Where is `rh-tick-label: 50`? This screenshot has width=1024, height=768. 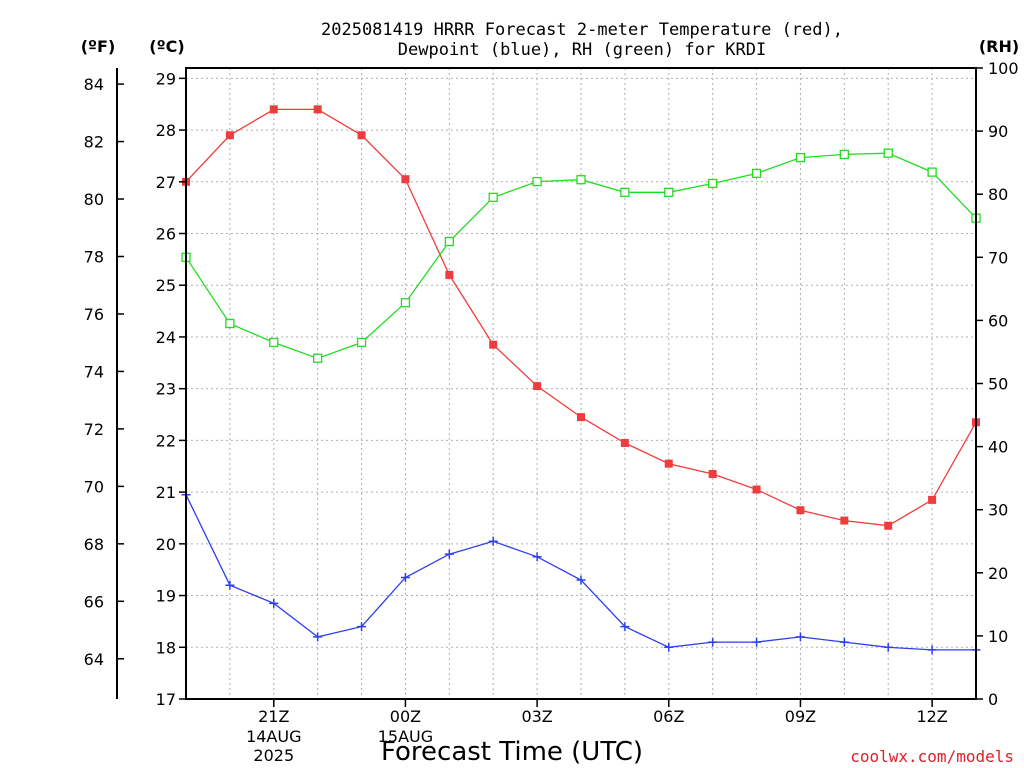
rh-tick-label: 50 is located at coordinates (998, 384).